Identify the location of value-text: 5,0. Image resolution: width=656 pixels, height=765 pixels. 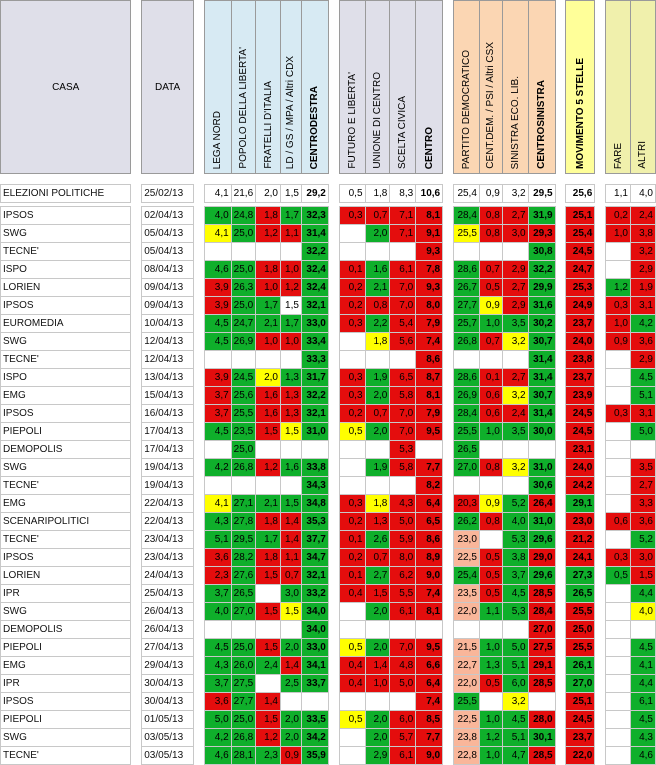
(221, 719).